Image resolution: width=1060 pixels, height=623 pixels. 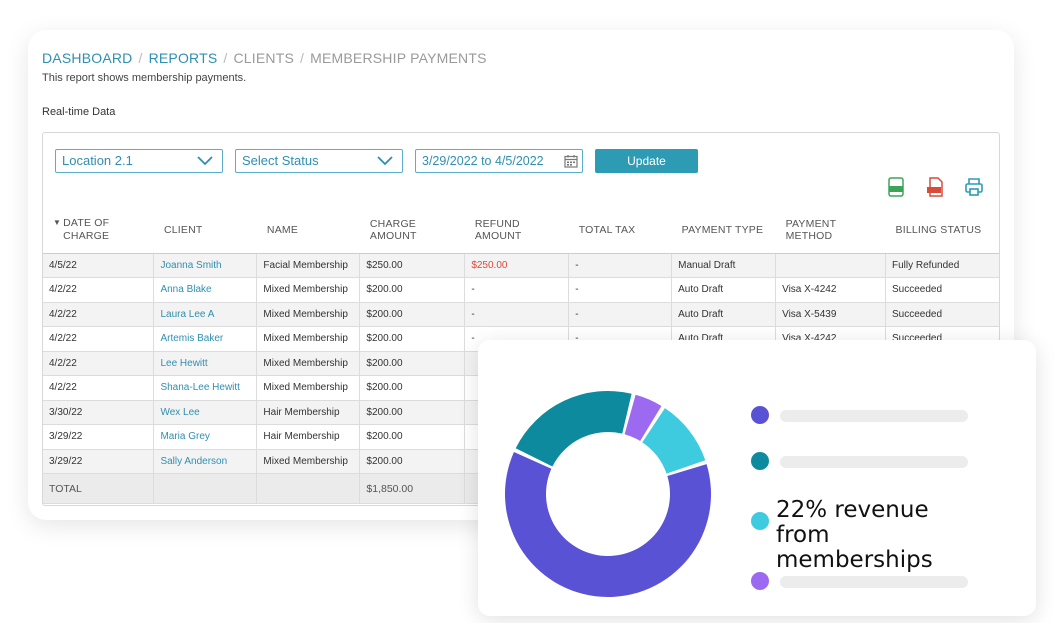 What do you see at coordinates (205, 290) in the screenshot?
I see `cell-client: Anna Blake` at bounding box center [205, 290].